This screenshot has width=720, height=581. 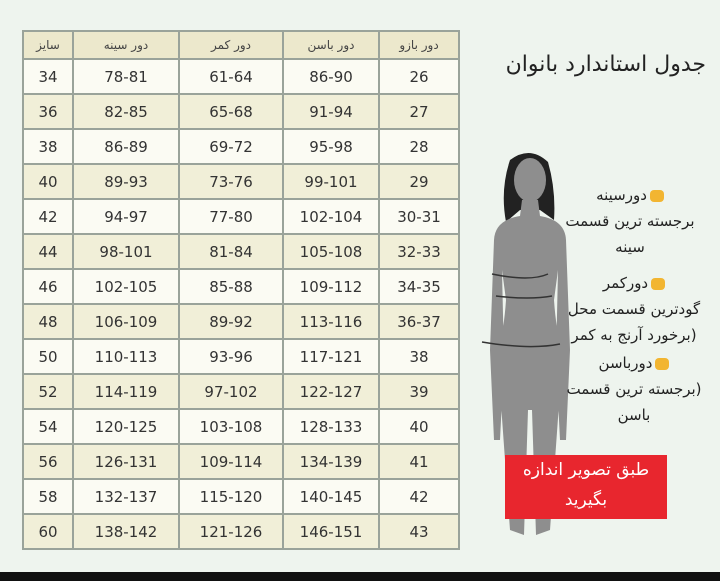 I want to click on header-size: سایز, so click(x=48, y=45).